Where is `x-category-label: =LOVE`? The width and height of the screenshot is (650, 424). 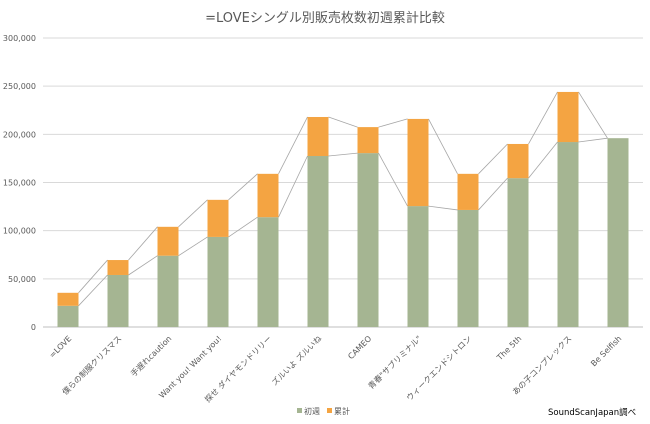
x-category-label: =LOVE is located at coordinates (61, 347).